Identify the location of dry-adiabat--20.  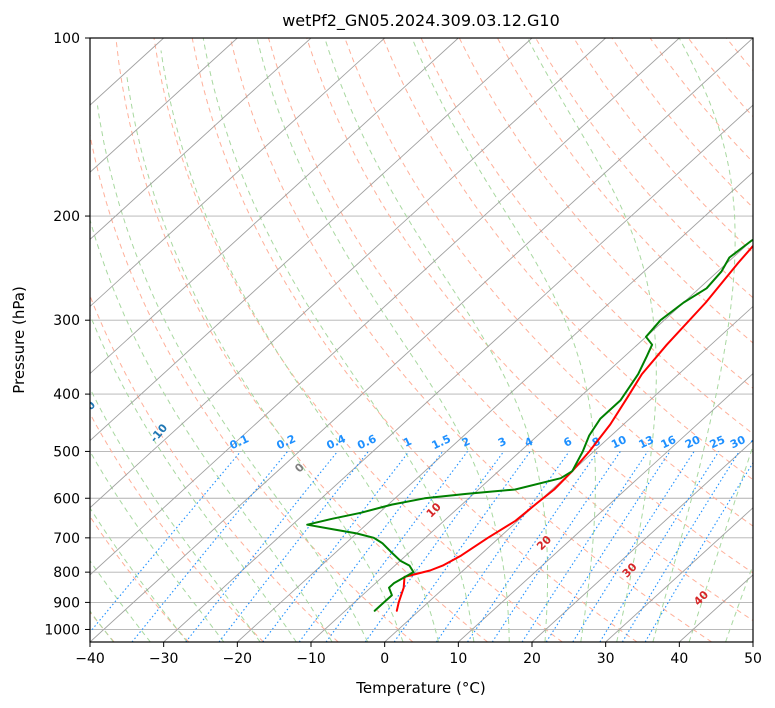
(177, 527).